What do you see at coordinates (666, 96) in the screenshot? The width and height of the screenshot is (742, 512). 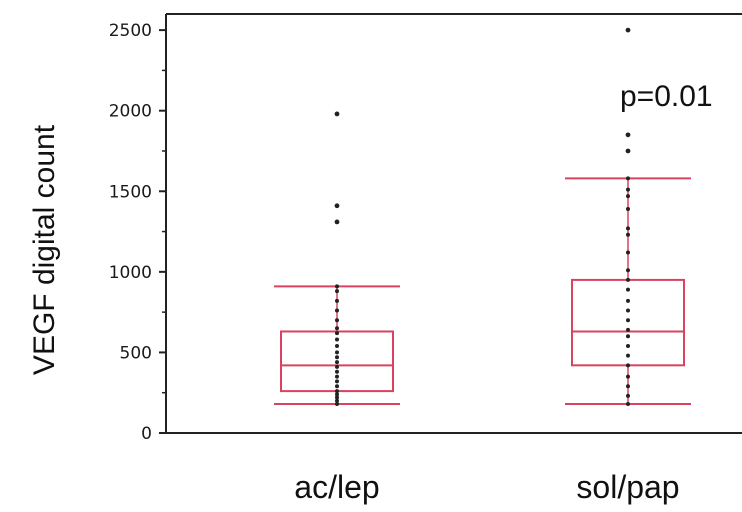 I see `p-value-annotation: p=0.01` at bounding box center [666, 96].